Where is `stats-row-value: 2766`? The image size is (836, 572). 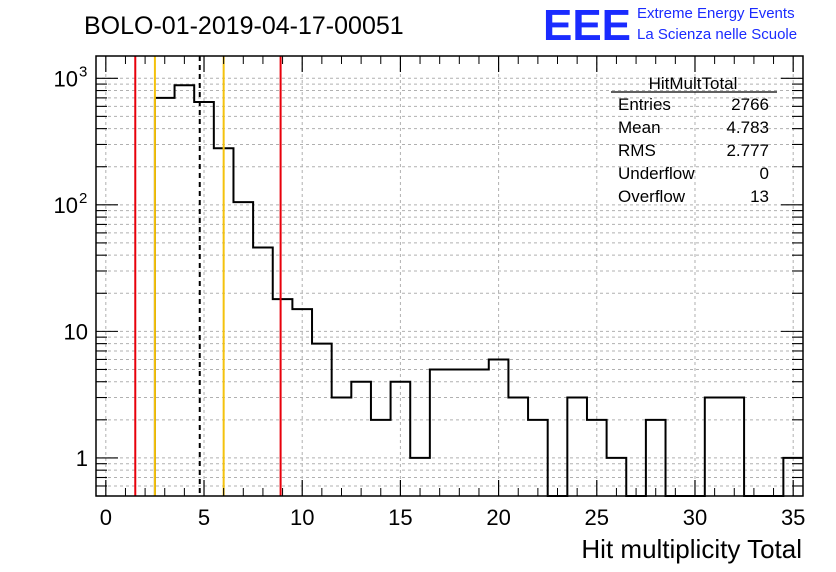 stats-row-value: 2766 is located at coordinates (750, 104).